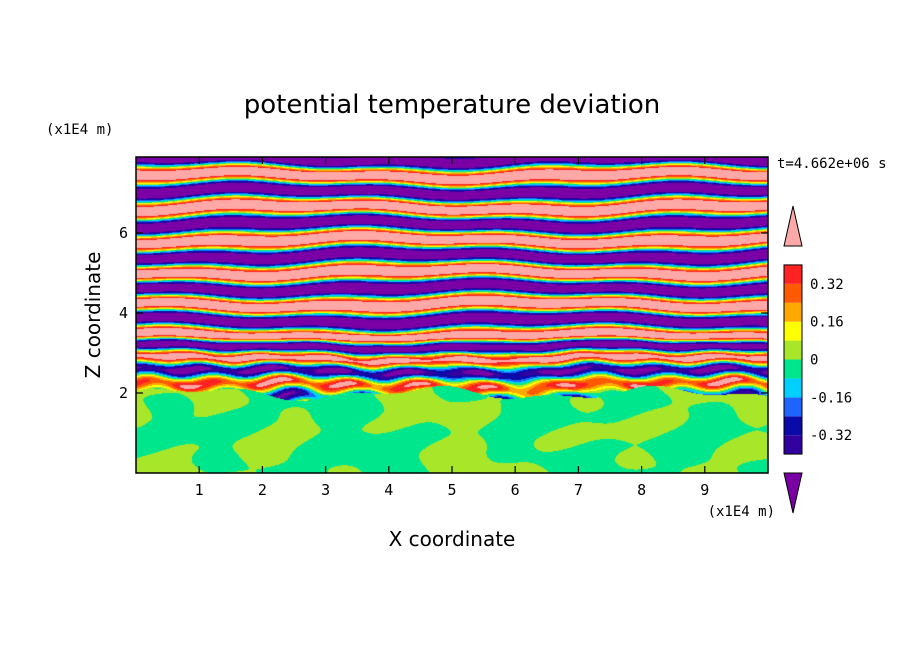 The image size is (904, 654). What do you see at coordinates (741, 512) in the screenshot?
I see `x-unit-label: (x1E4 m)` at bounding box center [741, 512].